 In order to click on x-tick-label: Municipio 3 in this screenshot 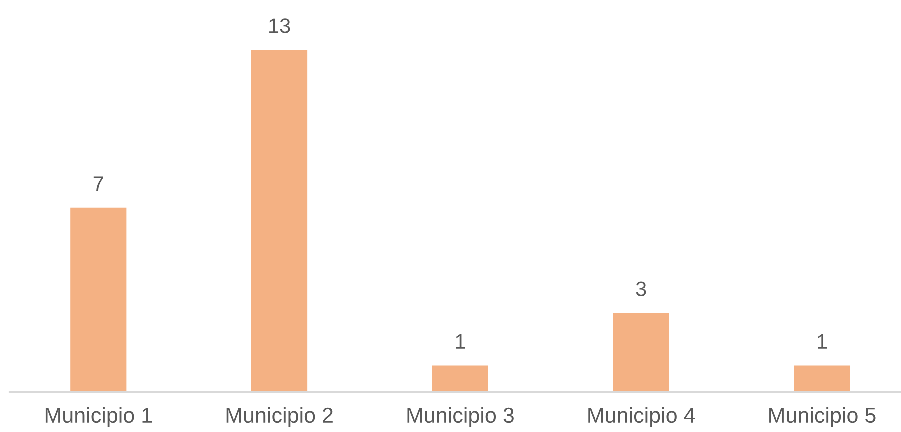, I will do `click(461, 417)`.